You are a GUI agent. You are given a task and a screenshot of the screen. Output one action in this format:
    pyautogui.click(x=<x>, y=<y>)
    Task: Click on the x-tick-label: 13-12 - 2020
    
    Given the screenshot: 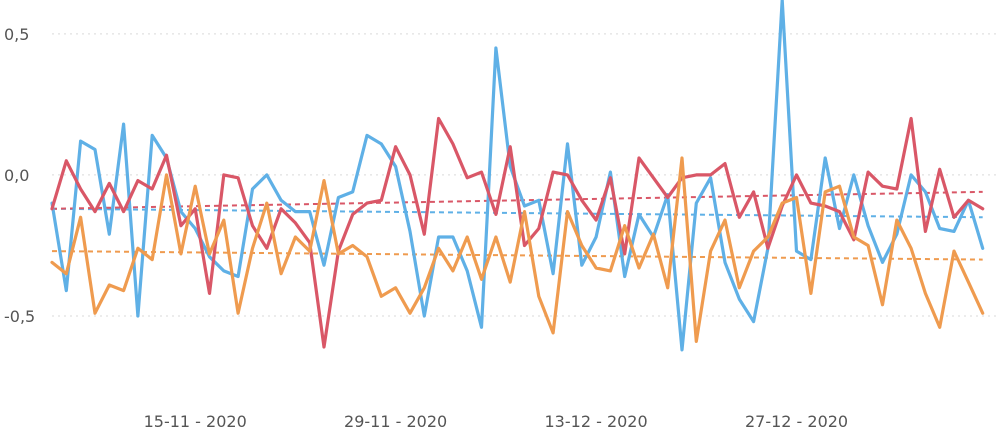 What is the action you would take?
    pyautogui.click(x=596, y=421)
    